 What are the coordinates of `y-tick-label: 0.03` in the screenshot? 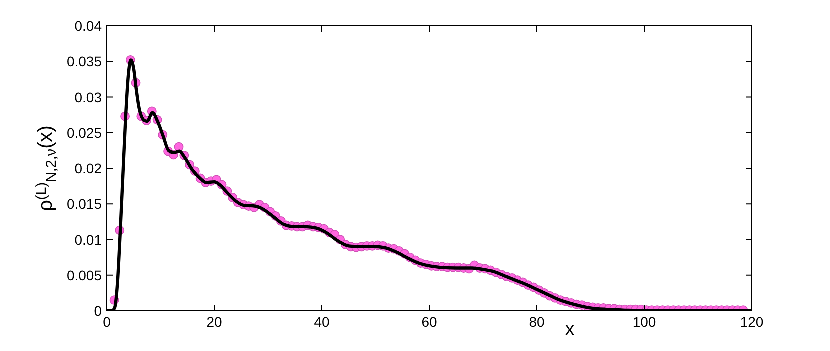 It's located at (88, 97).